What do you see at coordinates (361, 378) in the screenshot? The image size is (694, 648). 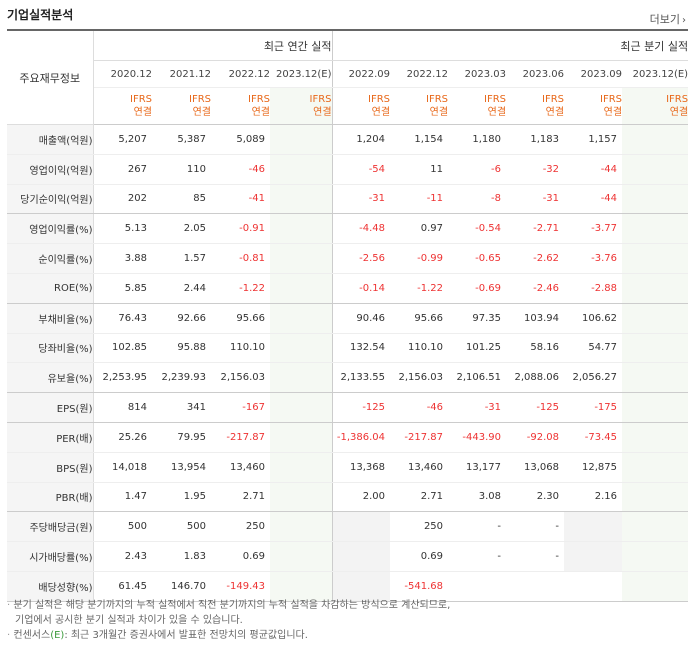 I see `value-cell: 2,133.55` at bounding box center [361, 378].